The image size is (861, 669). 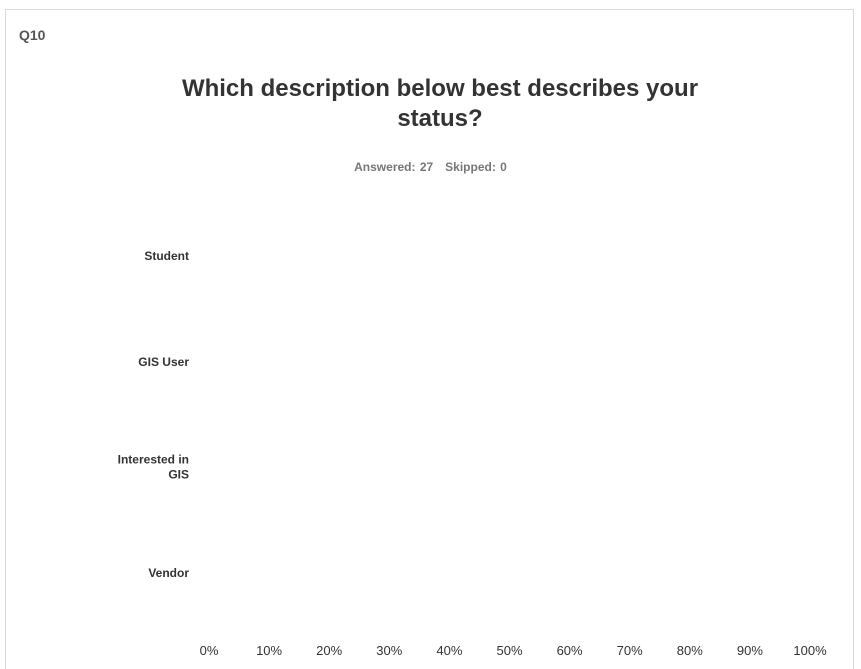 I want to click on x-tick-label: 0%, so click(x=209, y=650).